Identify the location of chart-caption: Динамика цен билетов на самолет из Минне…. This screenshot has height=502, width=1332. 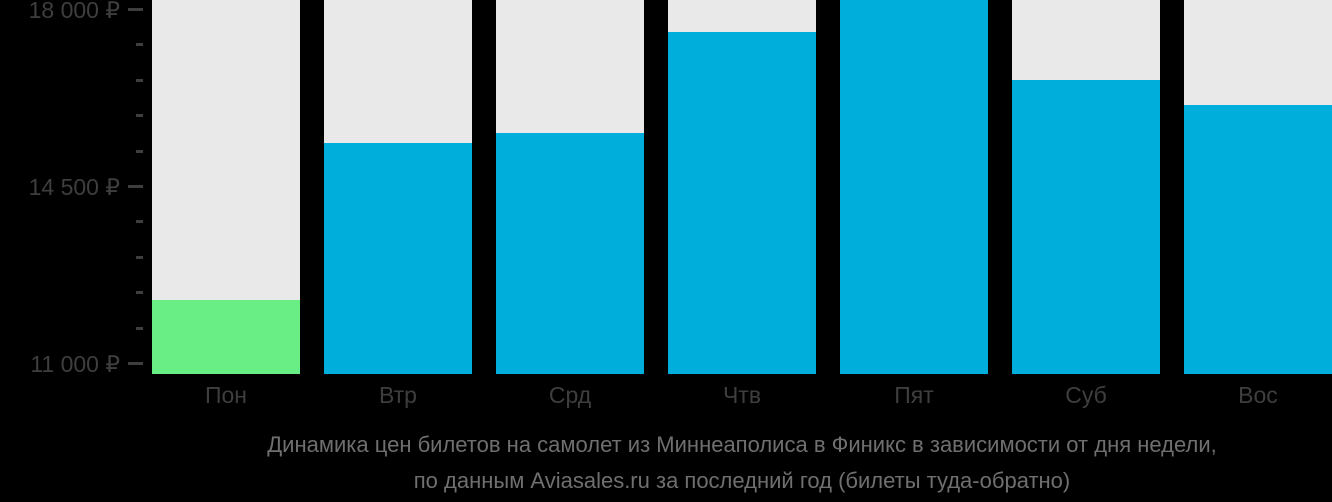
(742, 463).